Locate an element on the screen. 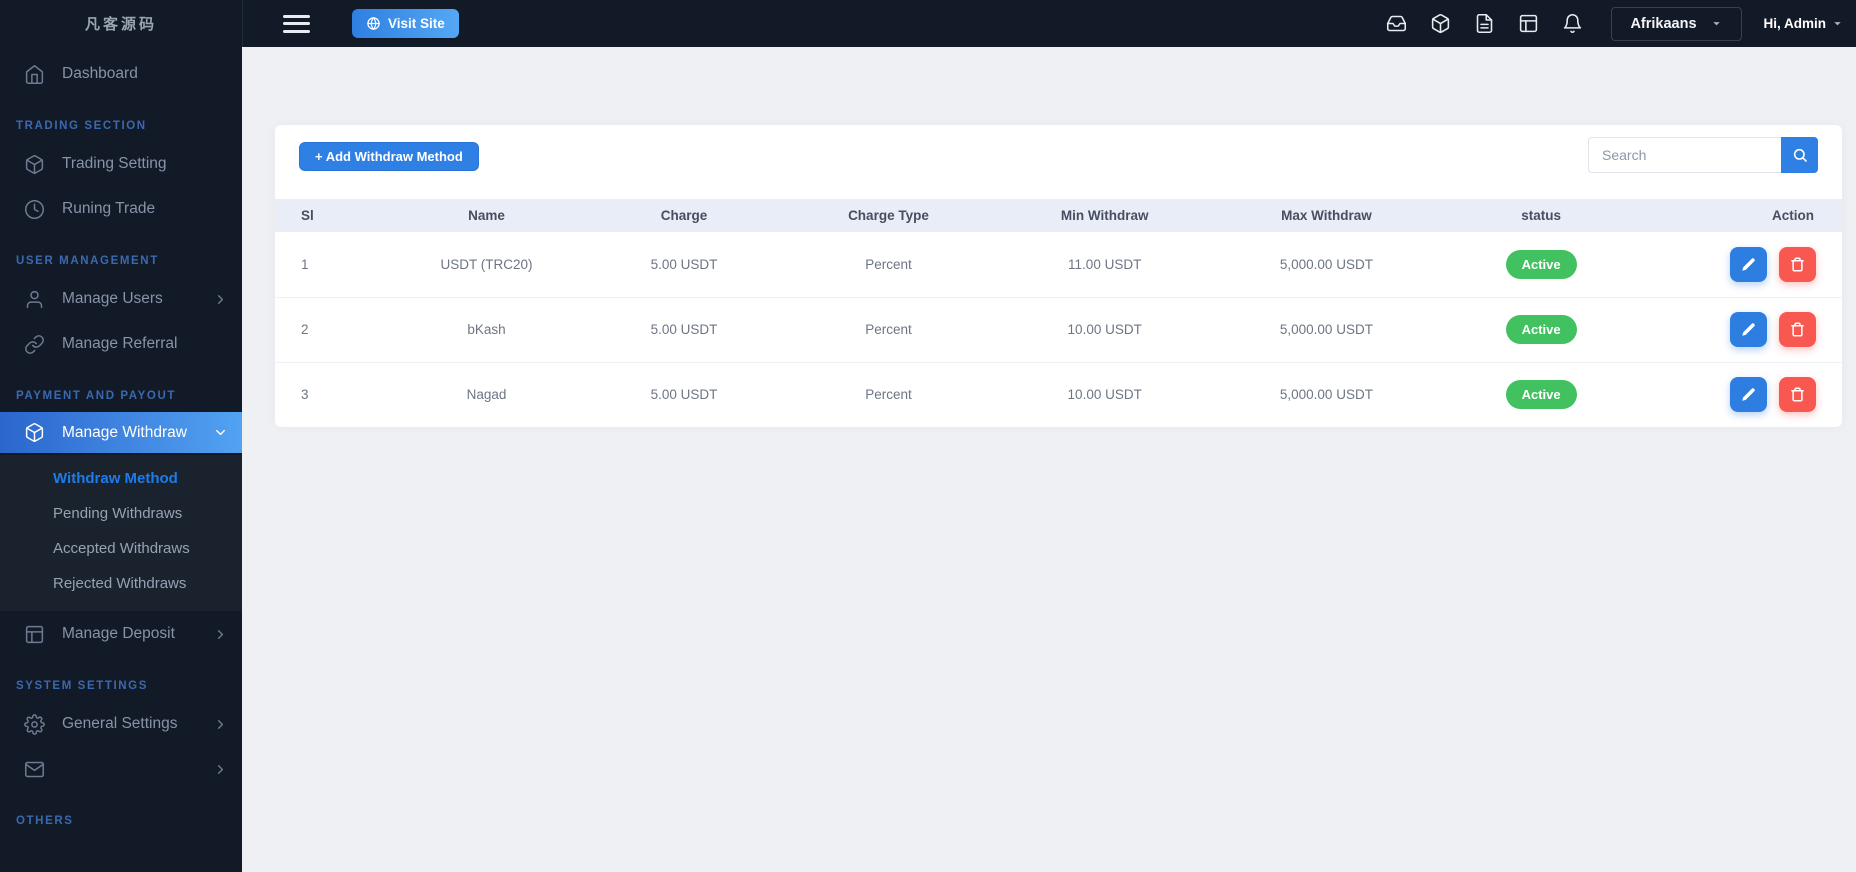 Image resolution: width=1856 pixels, height=872 pixels. sidebar-item-label: Manage Deposit is located at coordinates (118, 633).